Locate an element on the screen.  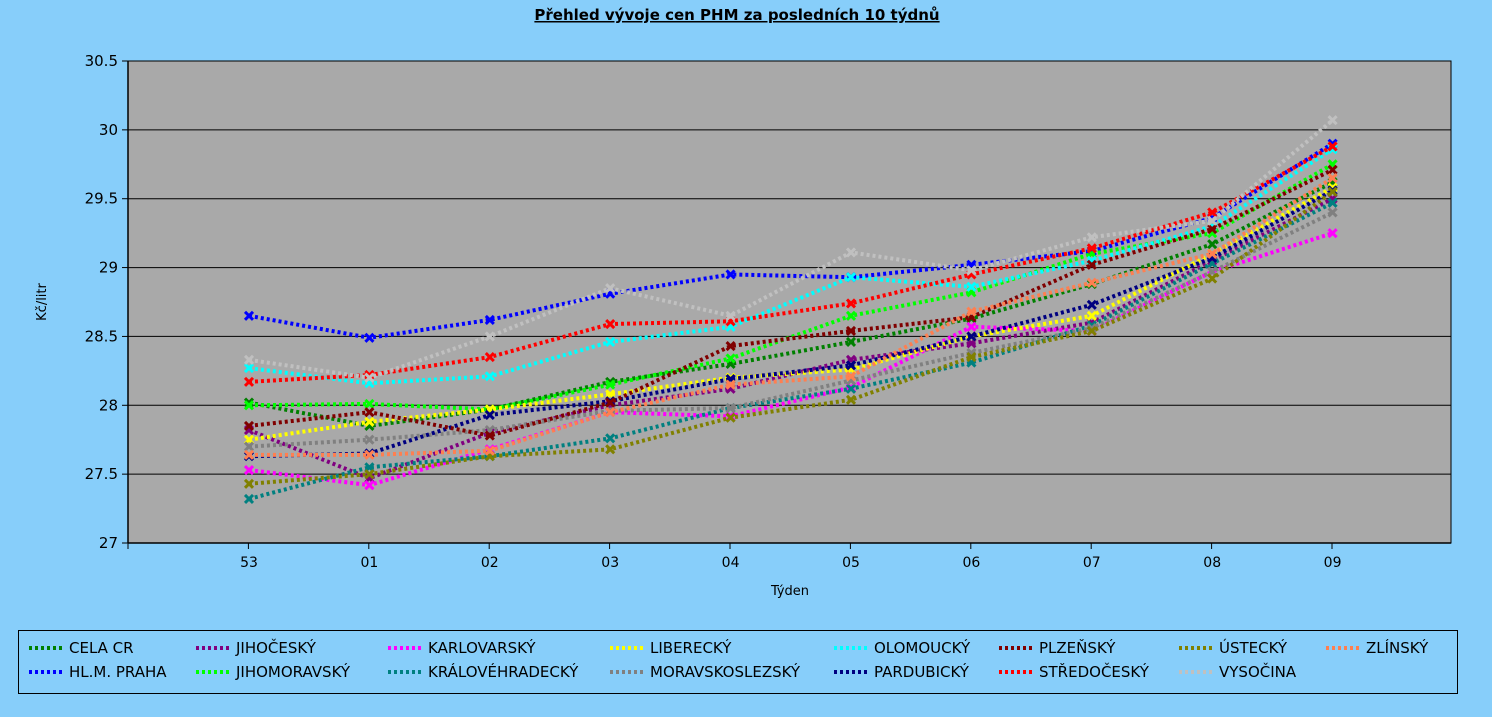
legend-label: MORAVSKOSLEZSKÝ is located at coordinates (725, 672).